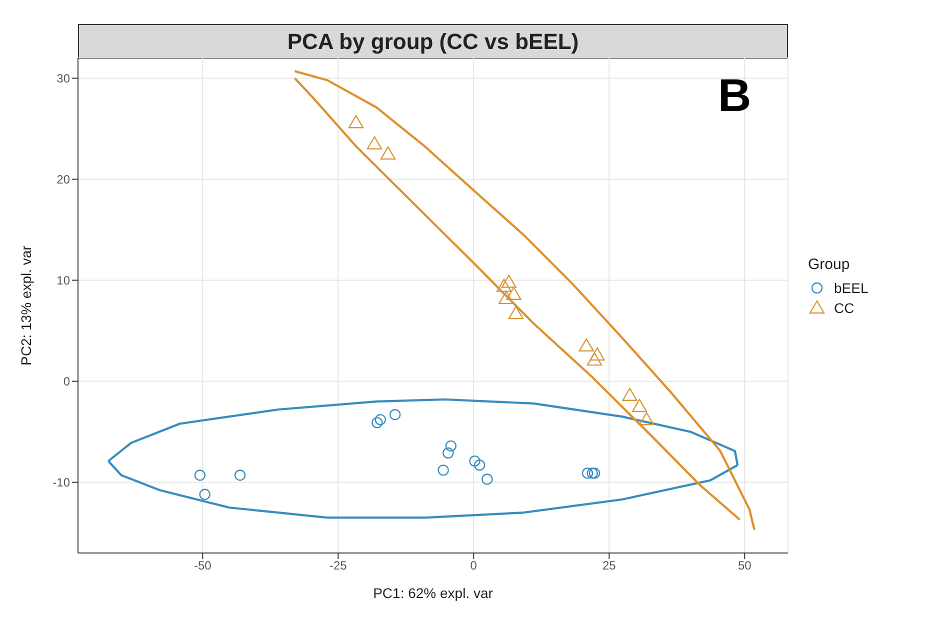 This screenshot has width=950, height=618. I want to click on chart-title: PCA by group (CC vs bEEL), so click(433, 41).